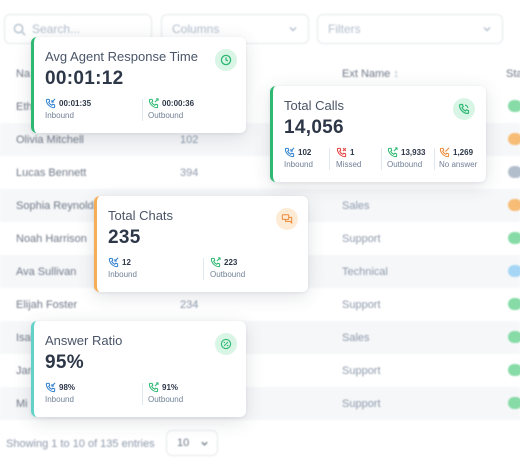 This screenshot has width=520, height=472. Describe the element at coordinates (189, 173) in the screenshot. I see `extension: 394` at that location.